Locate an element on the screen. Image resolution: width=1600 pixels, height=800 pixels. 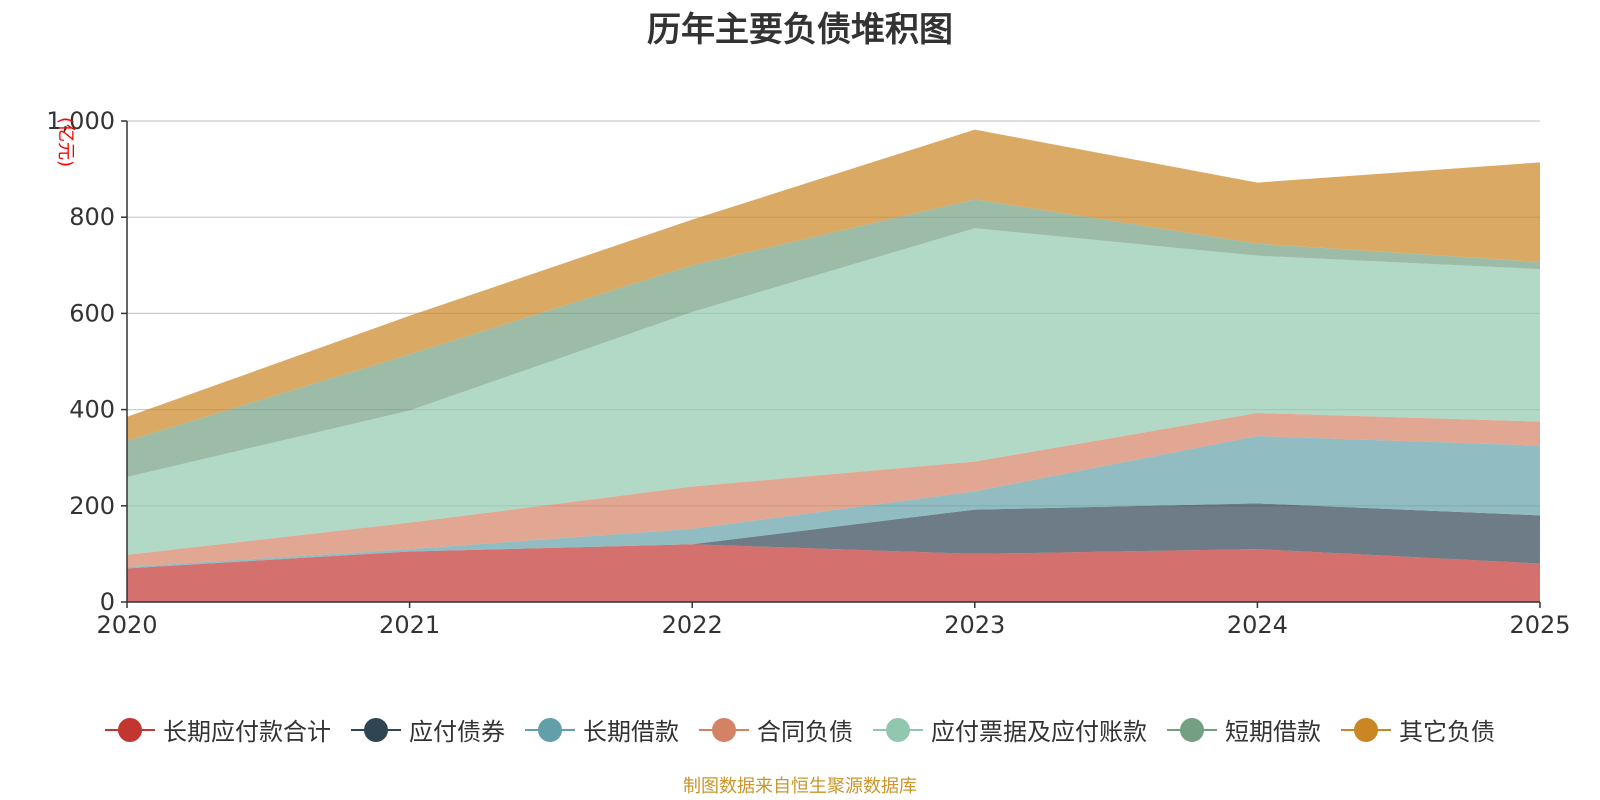
x-tick-label: 2024 is located at coordinates (1257, 625).